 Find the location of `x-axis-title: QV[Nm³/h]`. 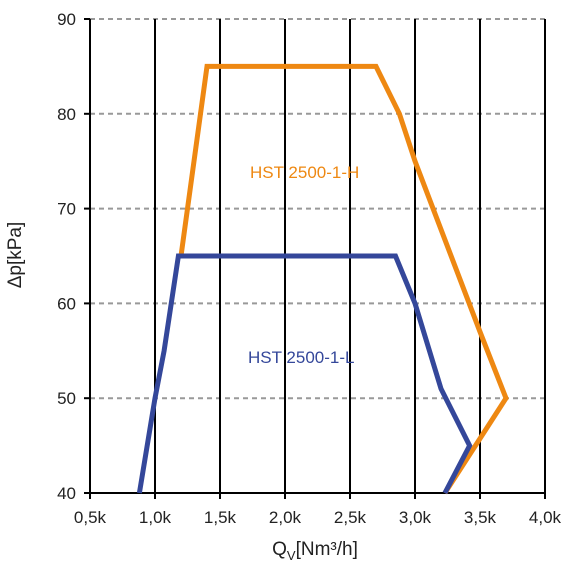

x-axis-title: QV[Nm³/h] is located at coordinates (315, 551).